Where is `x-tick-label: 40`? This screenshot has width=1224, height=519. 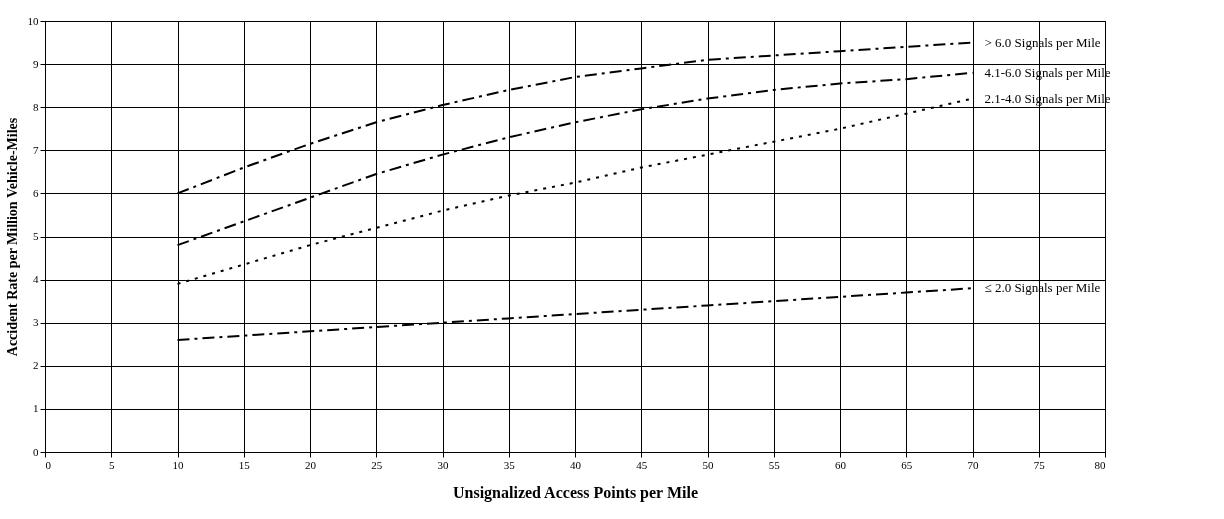
x-tick-label: 40 is located at coordinates (576, 464).